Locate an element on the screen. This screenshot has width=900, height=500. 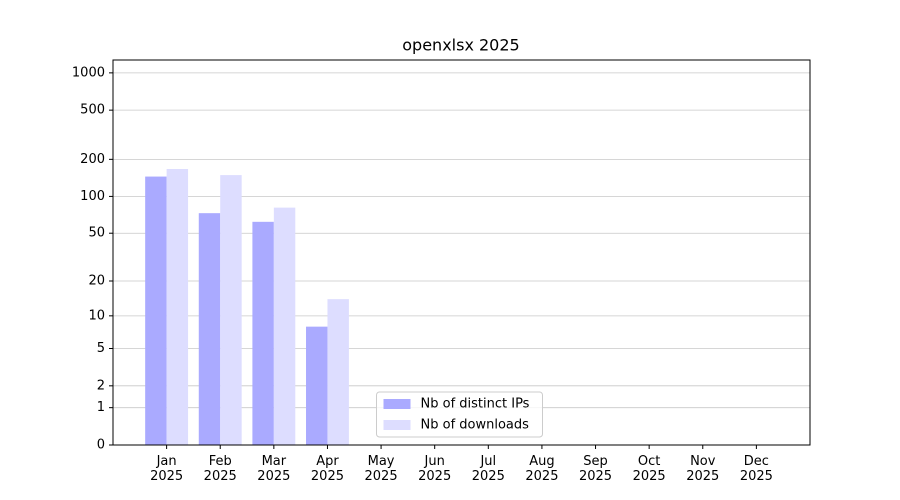
x-tick-label: Oct 2025 is located at coordinates (649, 469).